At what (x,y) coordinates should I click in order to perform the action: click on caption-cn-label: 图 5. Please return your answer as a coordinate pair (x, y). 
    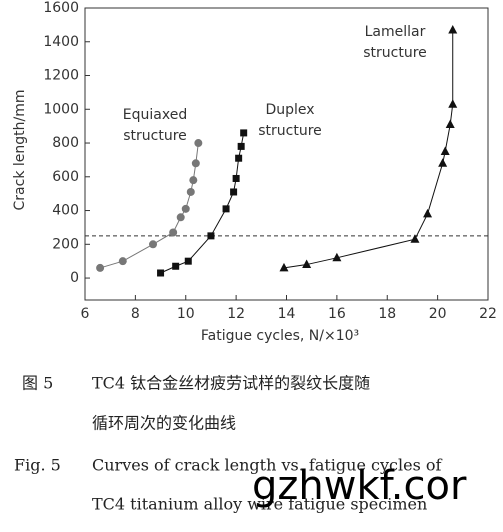
    Looking at the image, I should click on (37, 383).